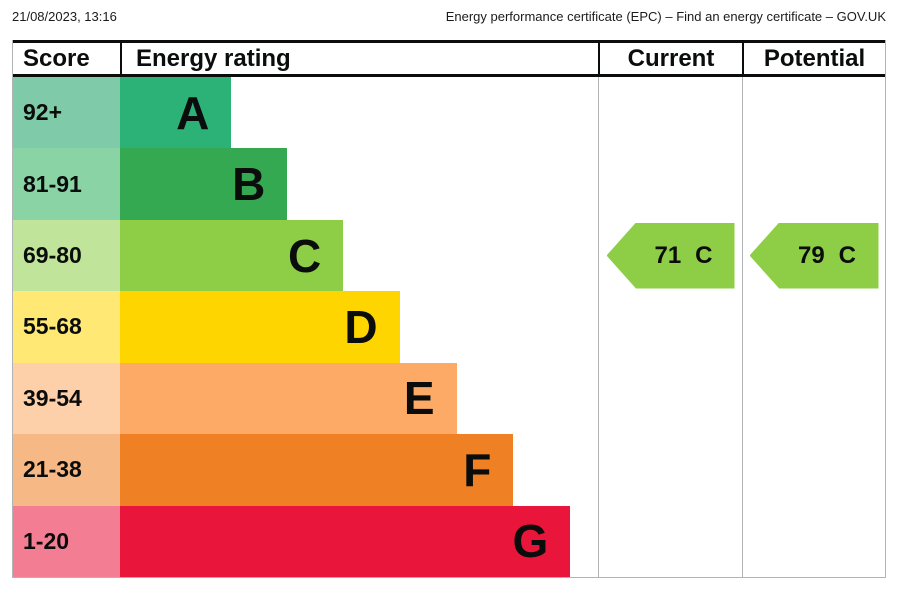  I want to click on potential-rating-arrow: 79 C, so click(814, 255).